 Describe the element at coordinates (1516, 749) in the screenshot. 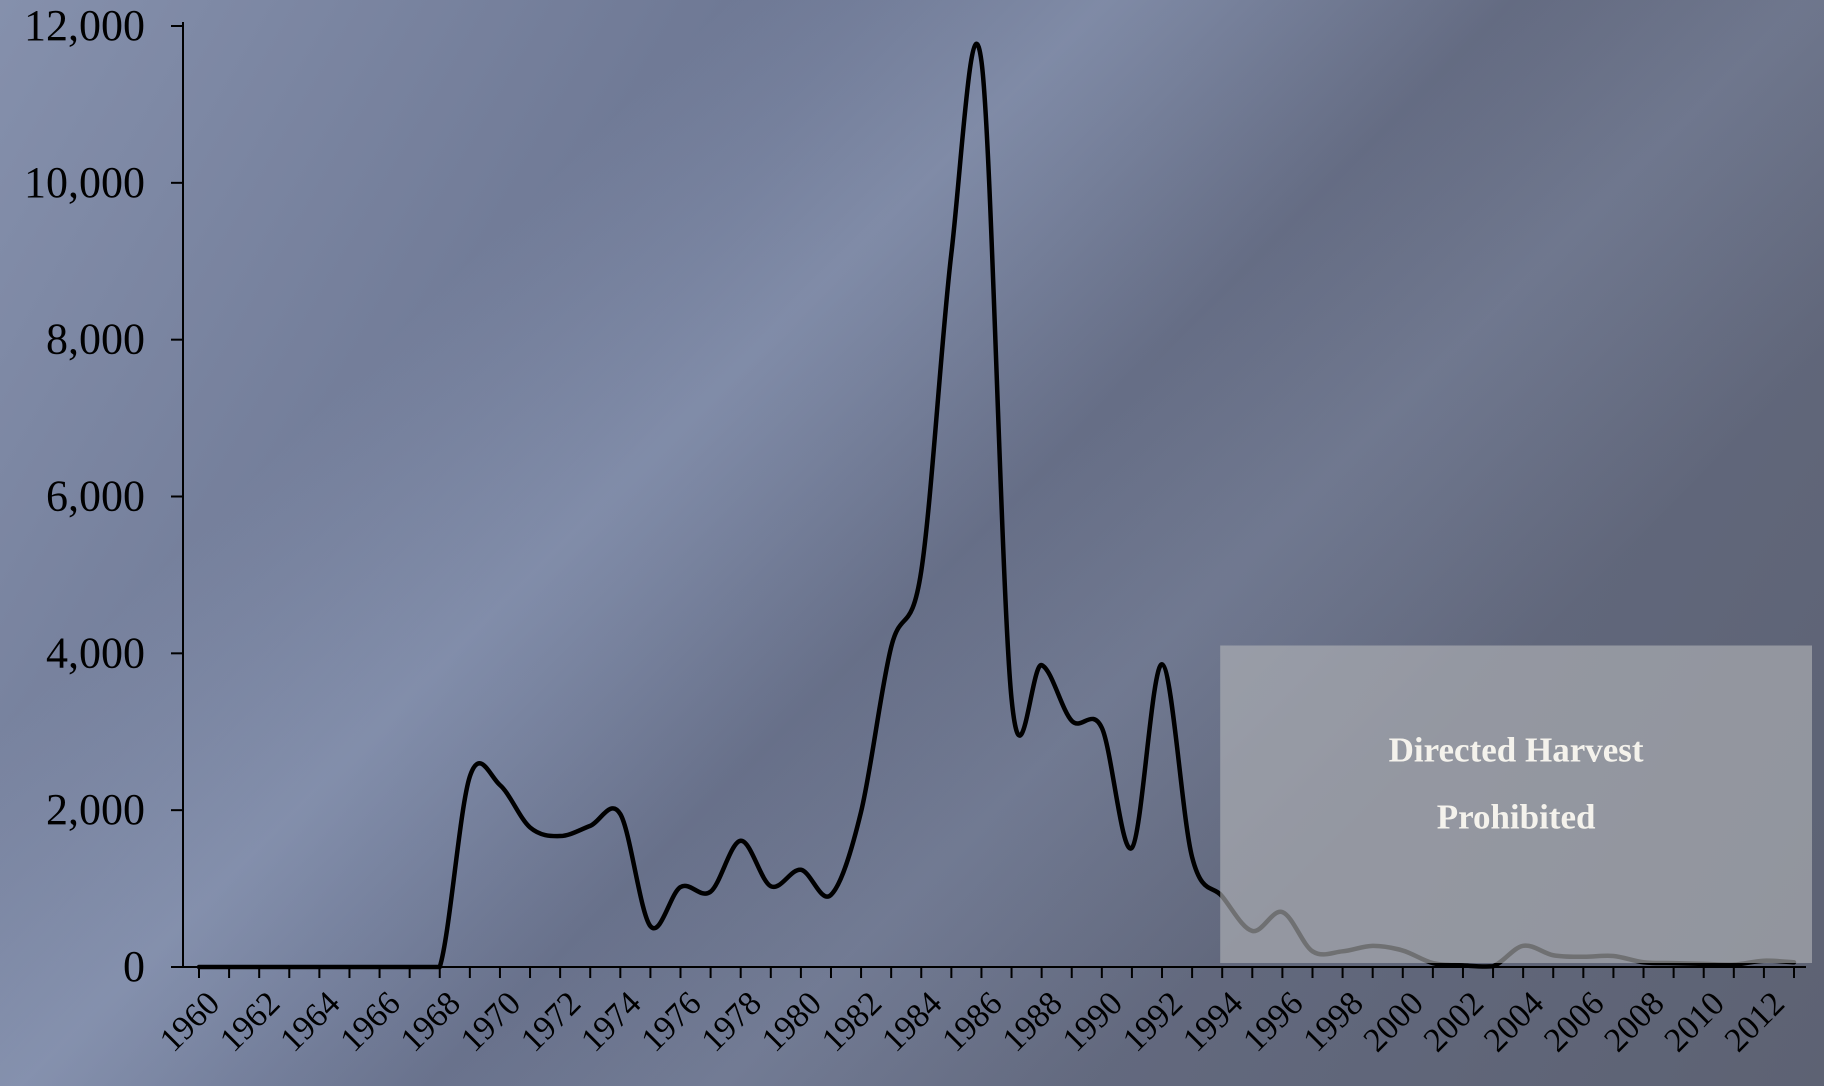

I see `annotation-label-line-1: Directed Harvest` at that location.